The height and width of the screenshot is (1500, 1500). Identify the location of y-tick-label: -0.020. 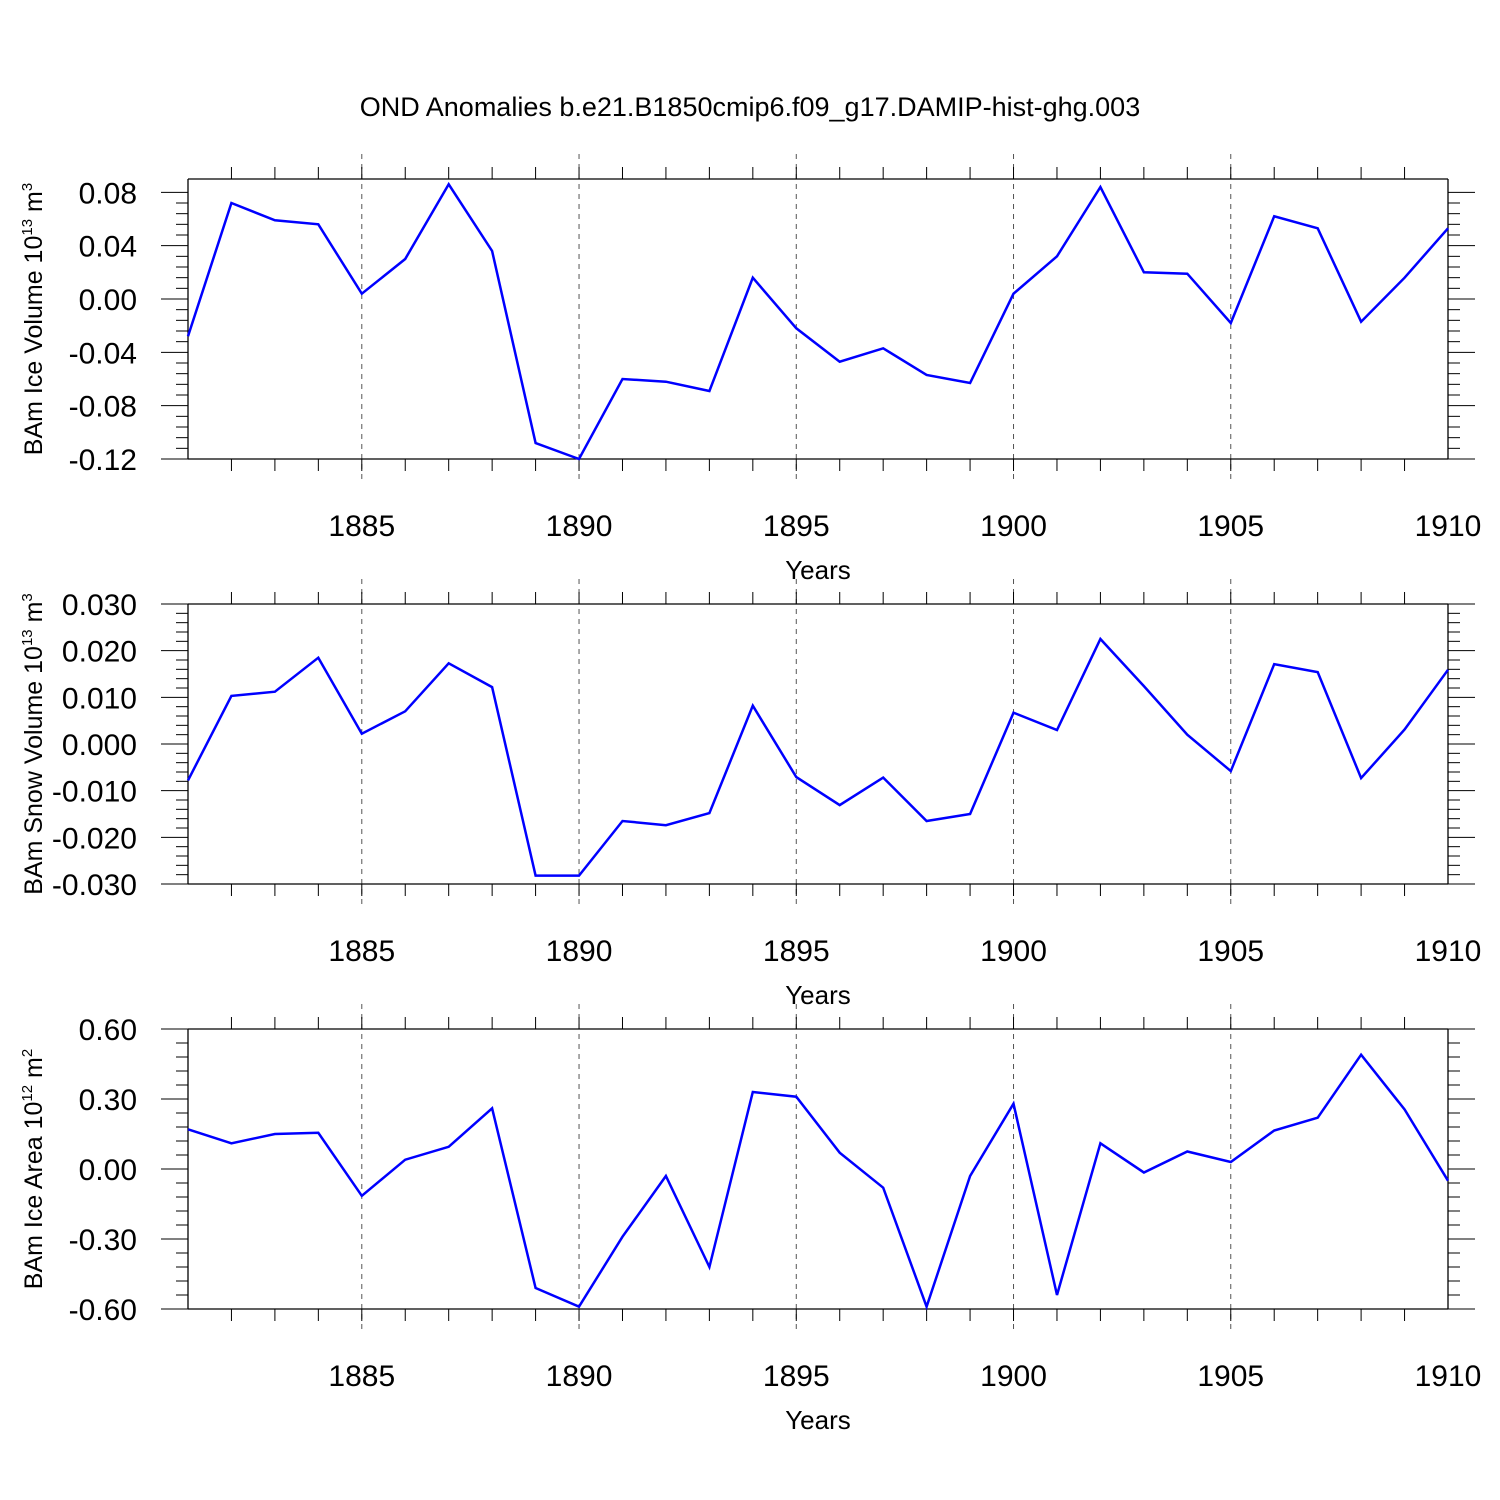
(94, 838).